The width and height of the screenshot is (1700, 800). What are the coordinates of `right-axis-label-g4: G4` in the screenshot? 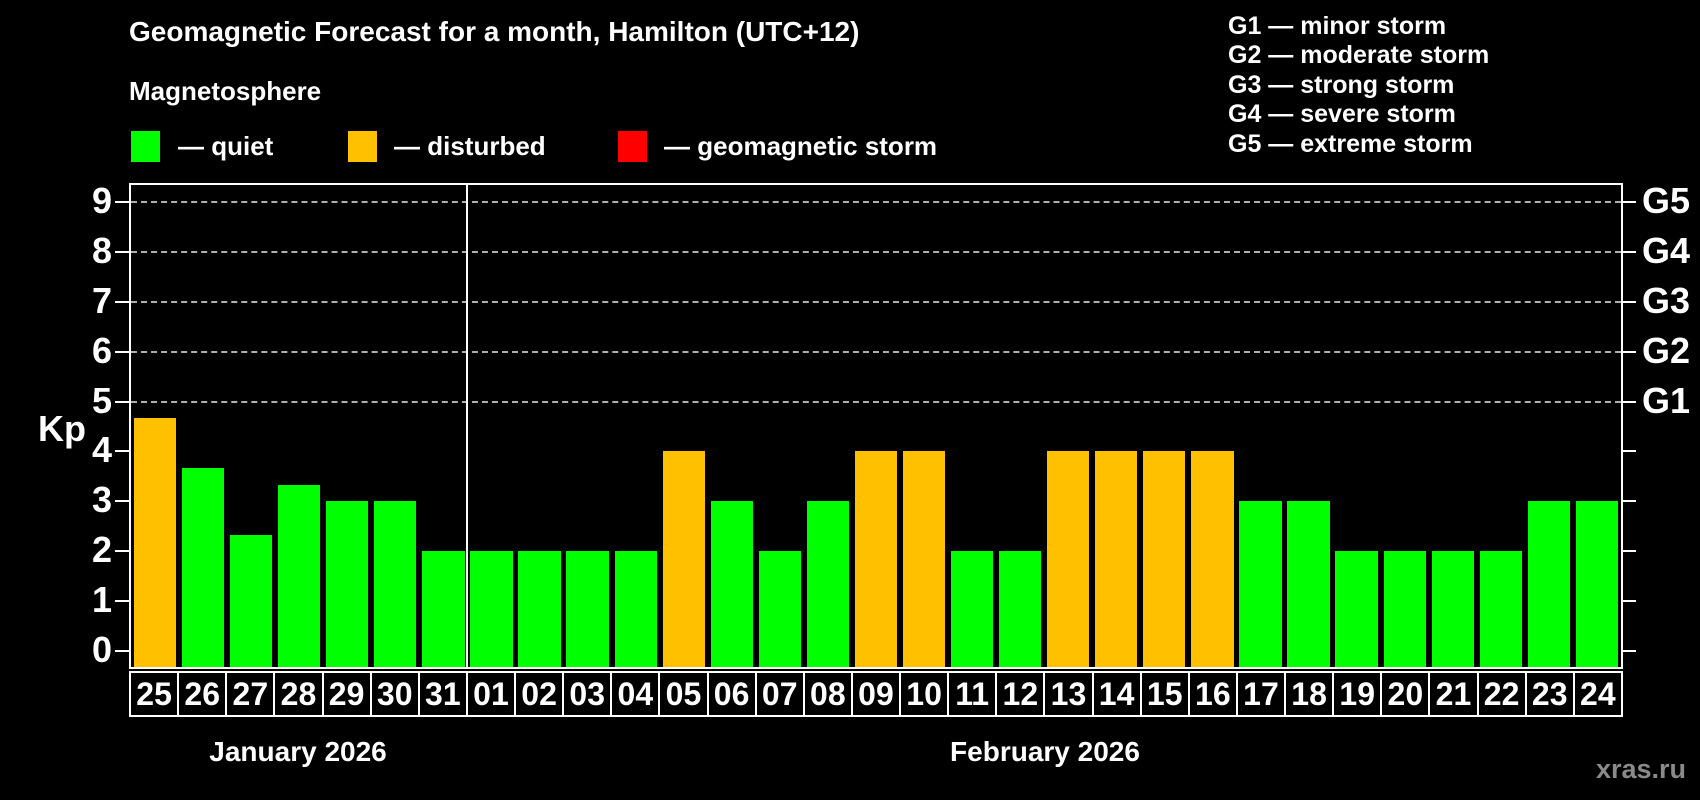 It's located at (1666, 250).